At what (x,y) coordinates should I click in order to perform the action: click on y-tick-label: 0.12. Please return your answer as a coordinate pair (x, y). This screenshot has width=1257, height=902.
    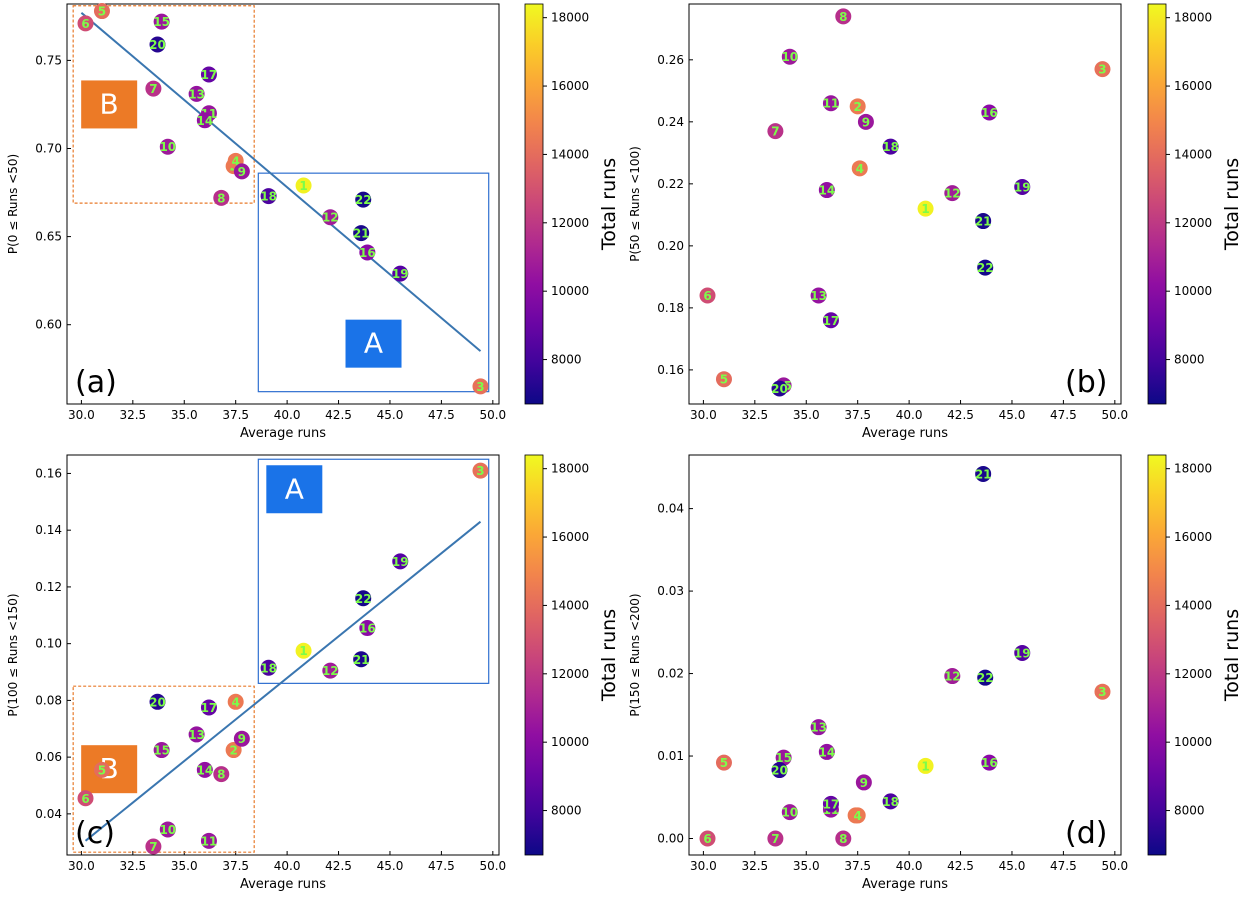
    Looking at the image, I should click on (48, 587).